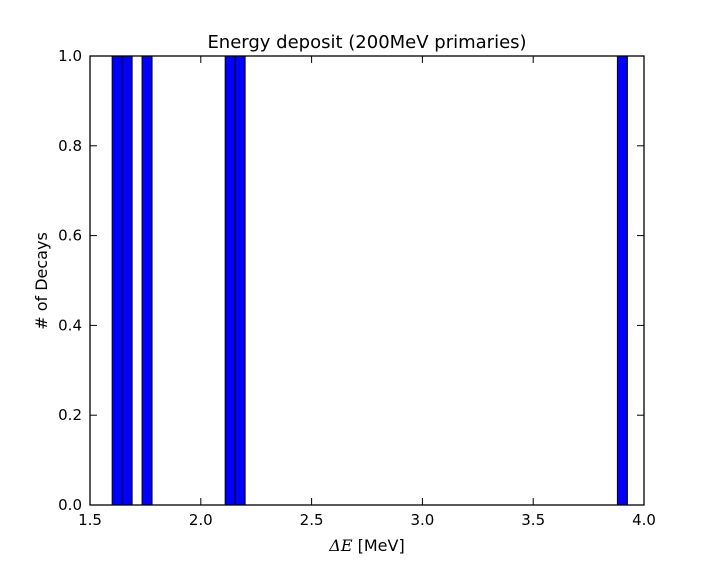  I want to click on y-tick-label-1: 0.2, so click(70, 415).